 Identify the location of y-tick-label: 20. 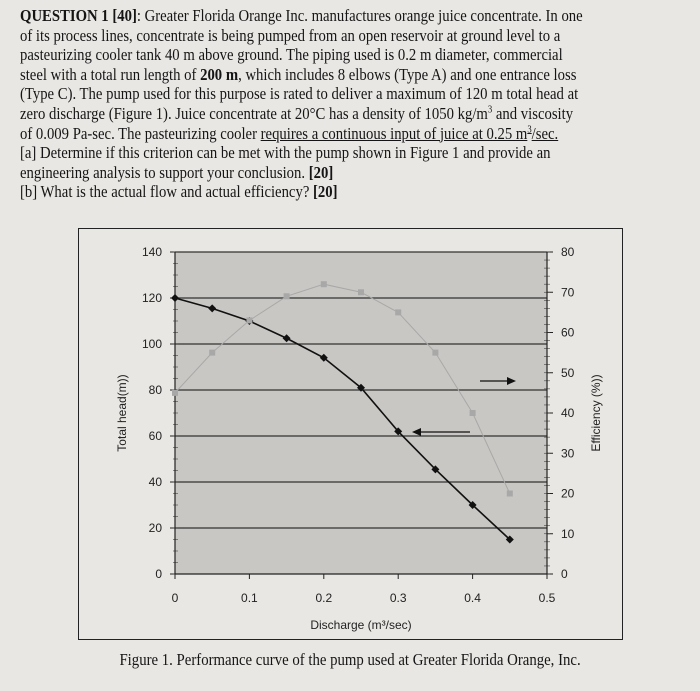
(156, 528).